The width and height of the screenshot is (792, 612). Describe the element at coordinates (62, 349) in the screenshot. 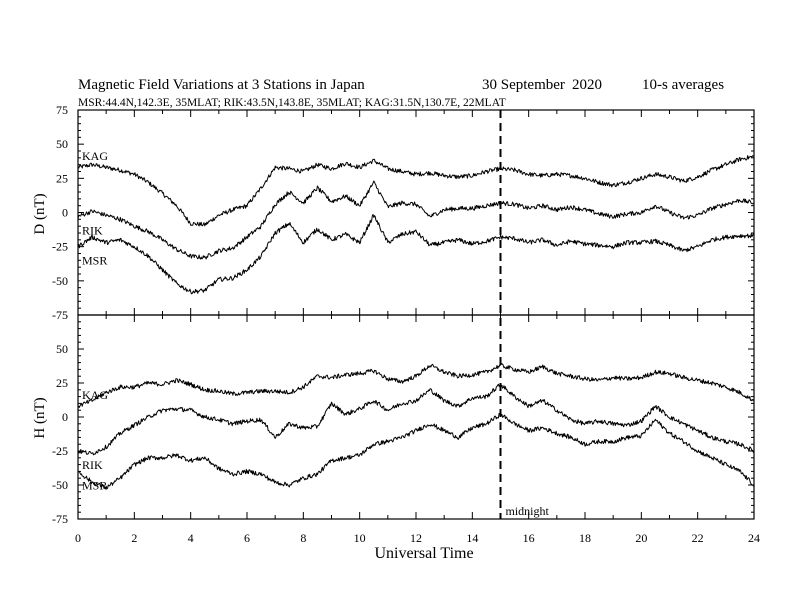

I see `y-tick-label-h: 50` at that location.